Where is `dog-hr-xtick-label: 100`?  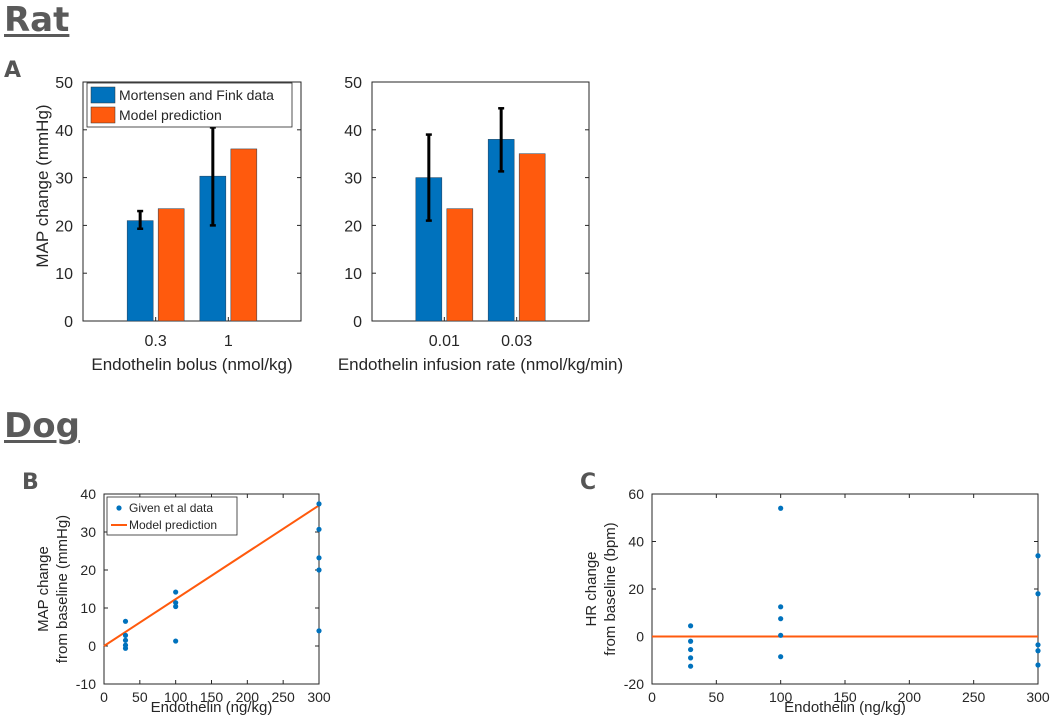 dog-hr-xtick-label: 100 is located at coordinates (781, 697).